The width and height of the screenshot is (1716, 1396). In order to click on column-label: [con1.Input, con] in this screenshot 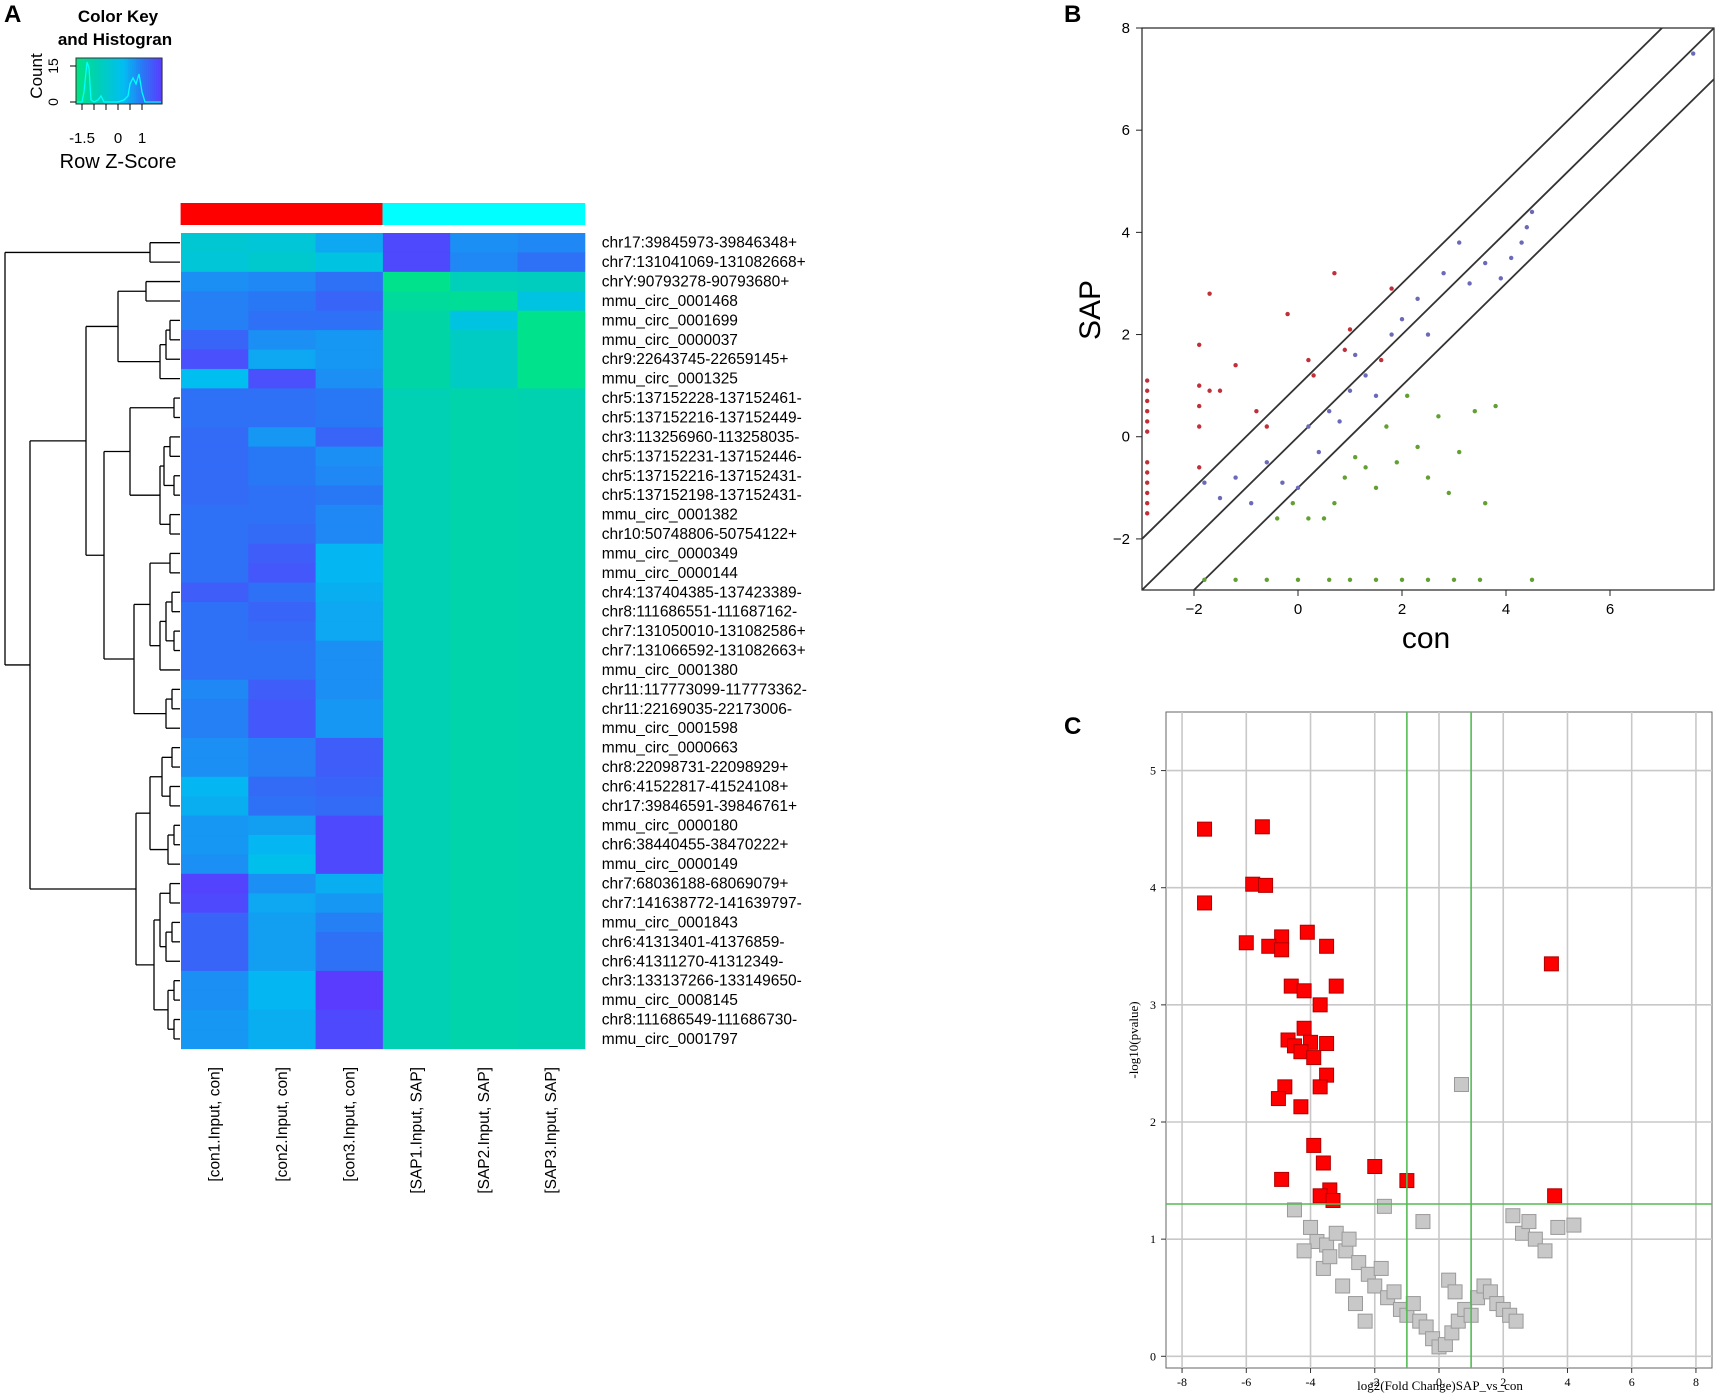, I will do `click(215, 1124)`.